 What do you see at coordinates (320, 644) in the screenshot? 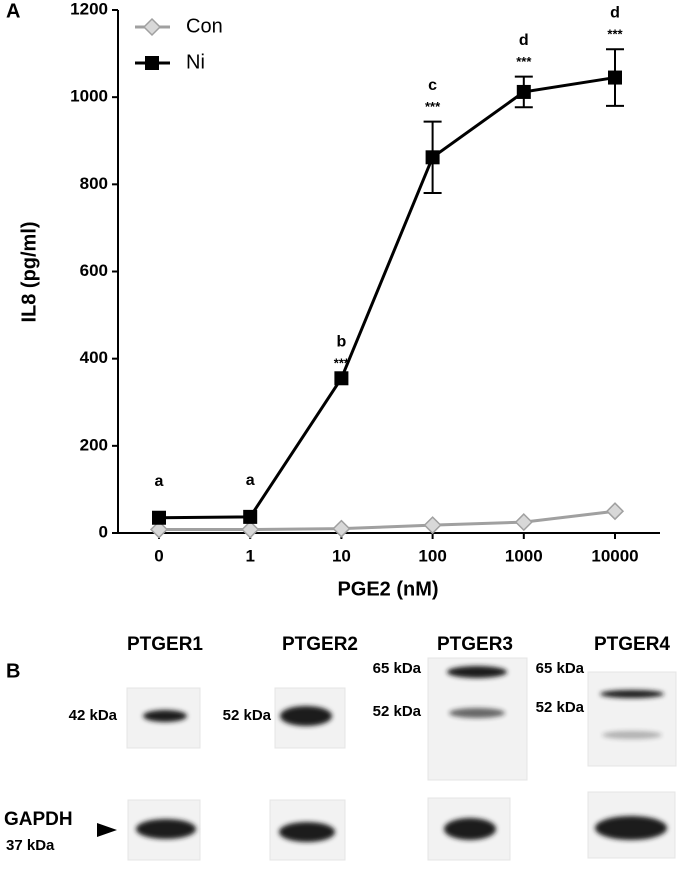
I see `target-name: PTGER2` at bounding box center [320, 644].